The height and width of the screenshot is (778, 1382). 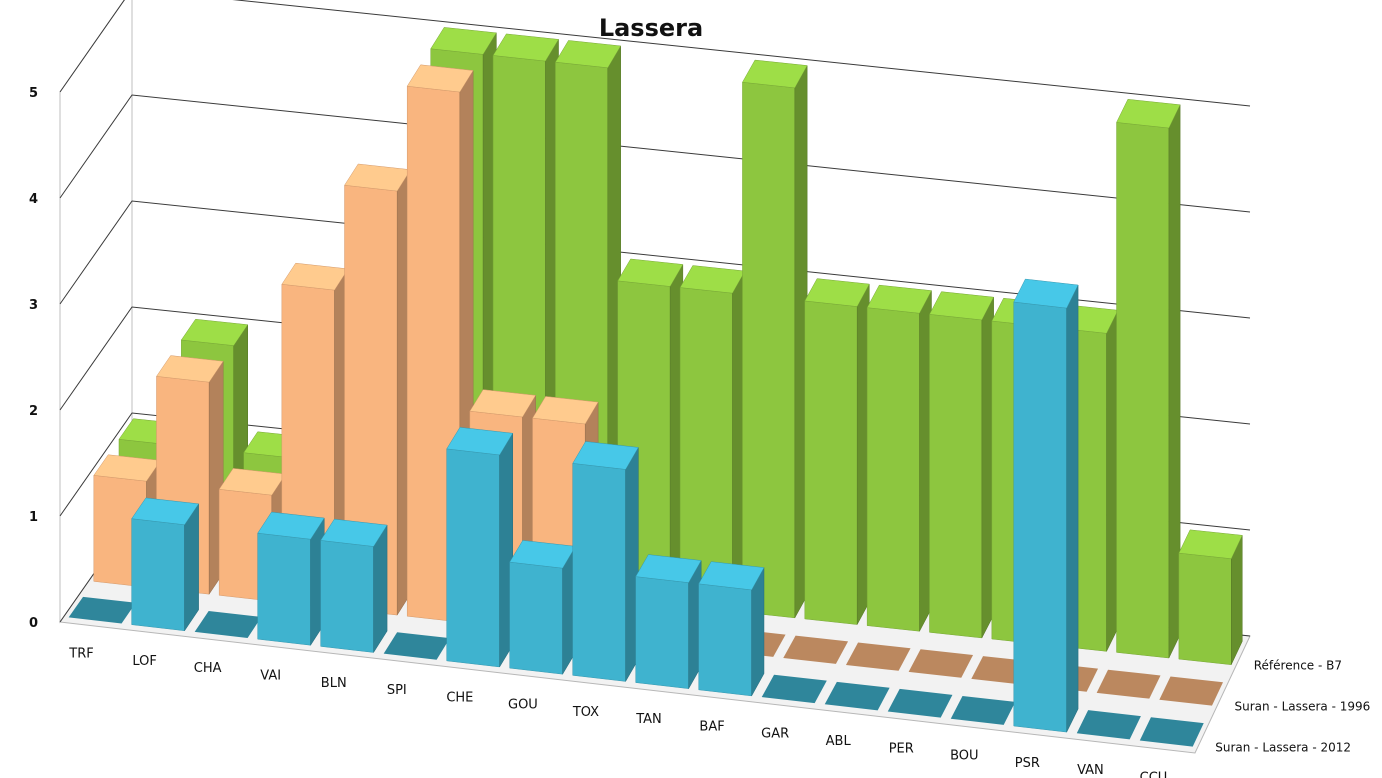 What do you see at coordinates (1303, 707) in the screenshot?
I see `legend-label: Suran - Lassera - 1996` at bounding box center [1303, 707].